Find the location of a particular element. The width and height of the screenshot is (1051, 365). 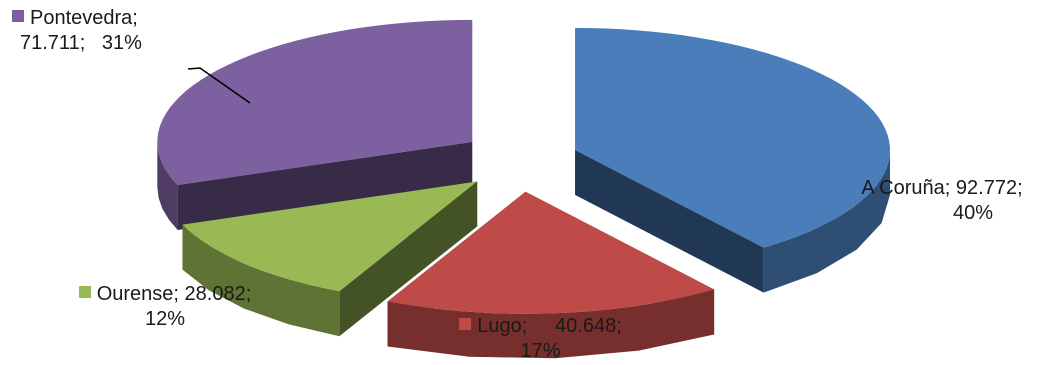

ourense-swatch is located at coordinates (84, 292).